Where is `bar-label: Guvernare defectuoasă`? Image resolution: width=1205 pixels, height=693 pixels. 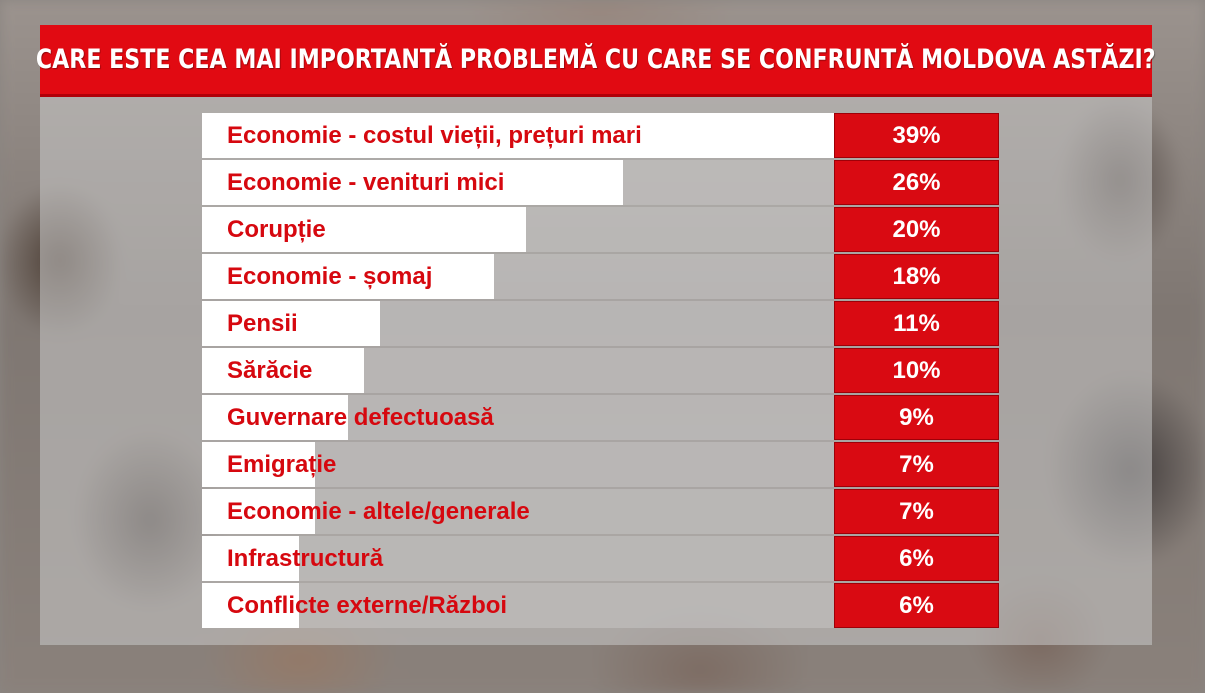 bar-label: Guvernare defectuoasă is located at coordinates (360, 417).